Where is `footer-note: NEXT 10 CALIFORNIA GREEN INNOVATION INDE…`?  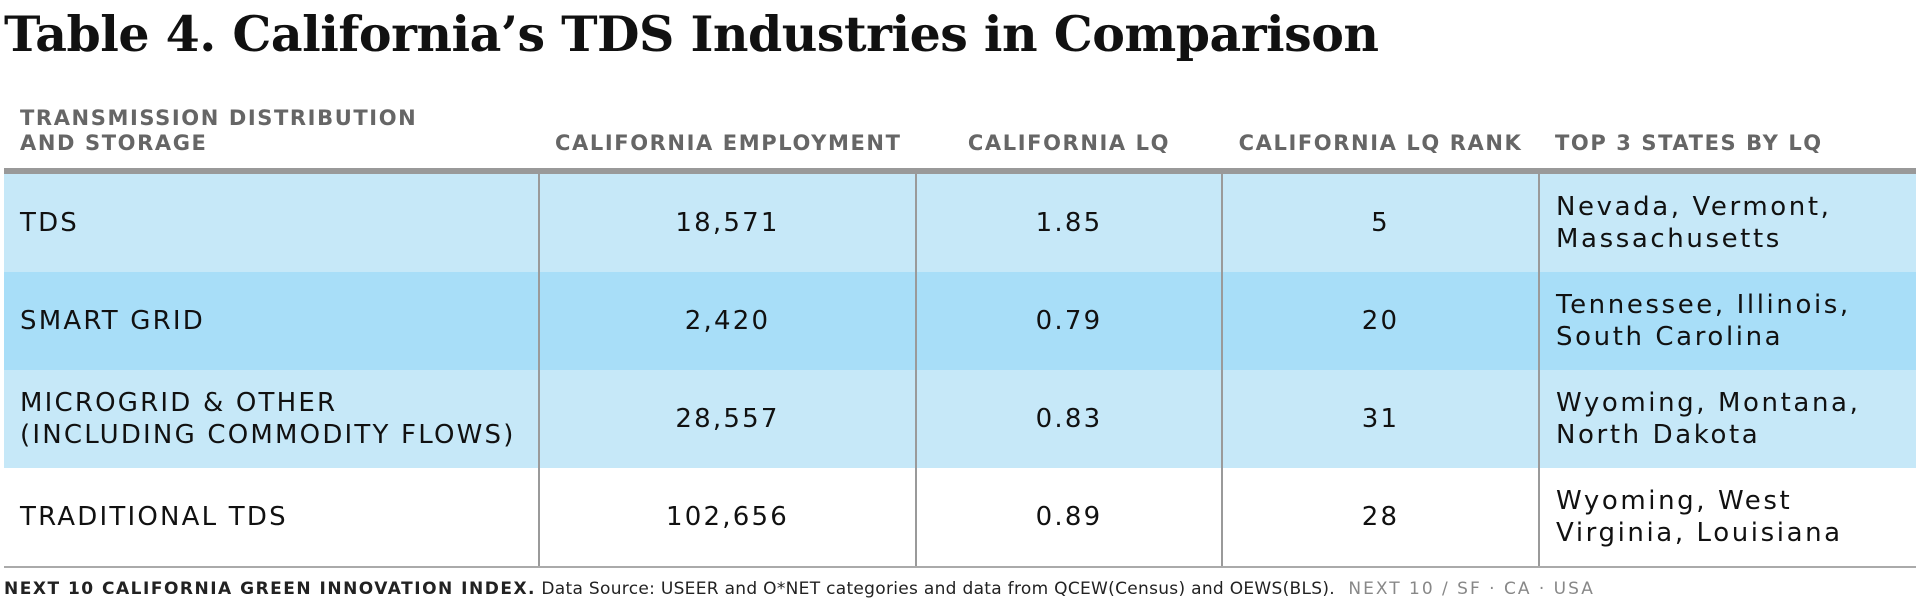 footer-note: NEXT 10 CALIFORNIA GREEN INNOVATION INDE… is located at coordinates (799, 589).